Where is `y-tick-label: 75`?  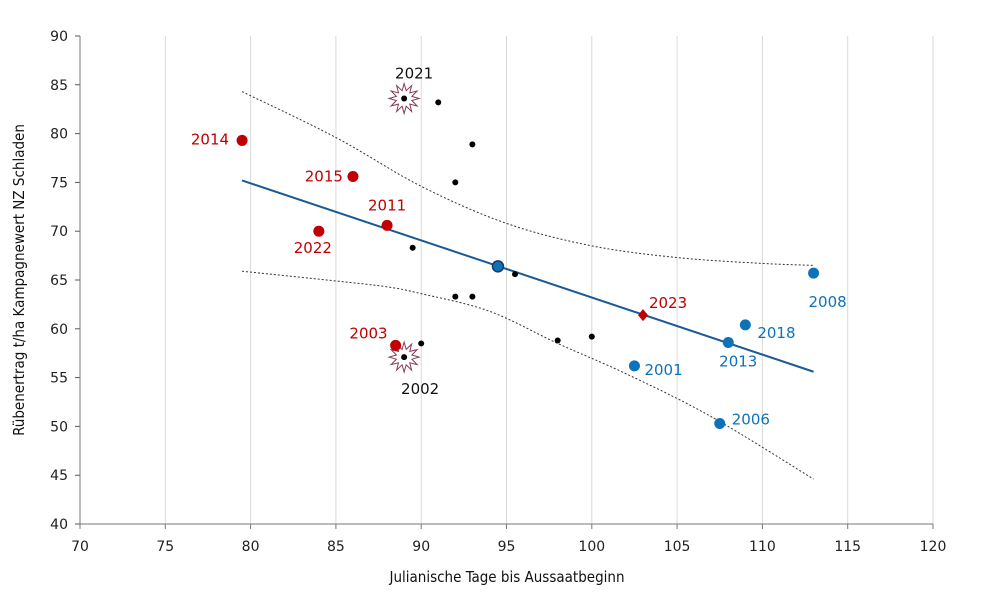
y-tick-label: 75 is located at coordinates (59, 183).